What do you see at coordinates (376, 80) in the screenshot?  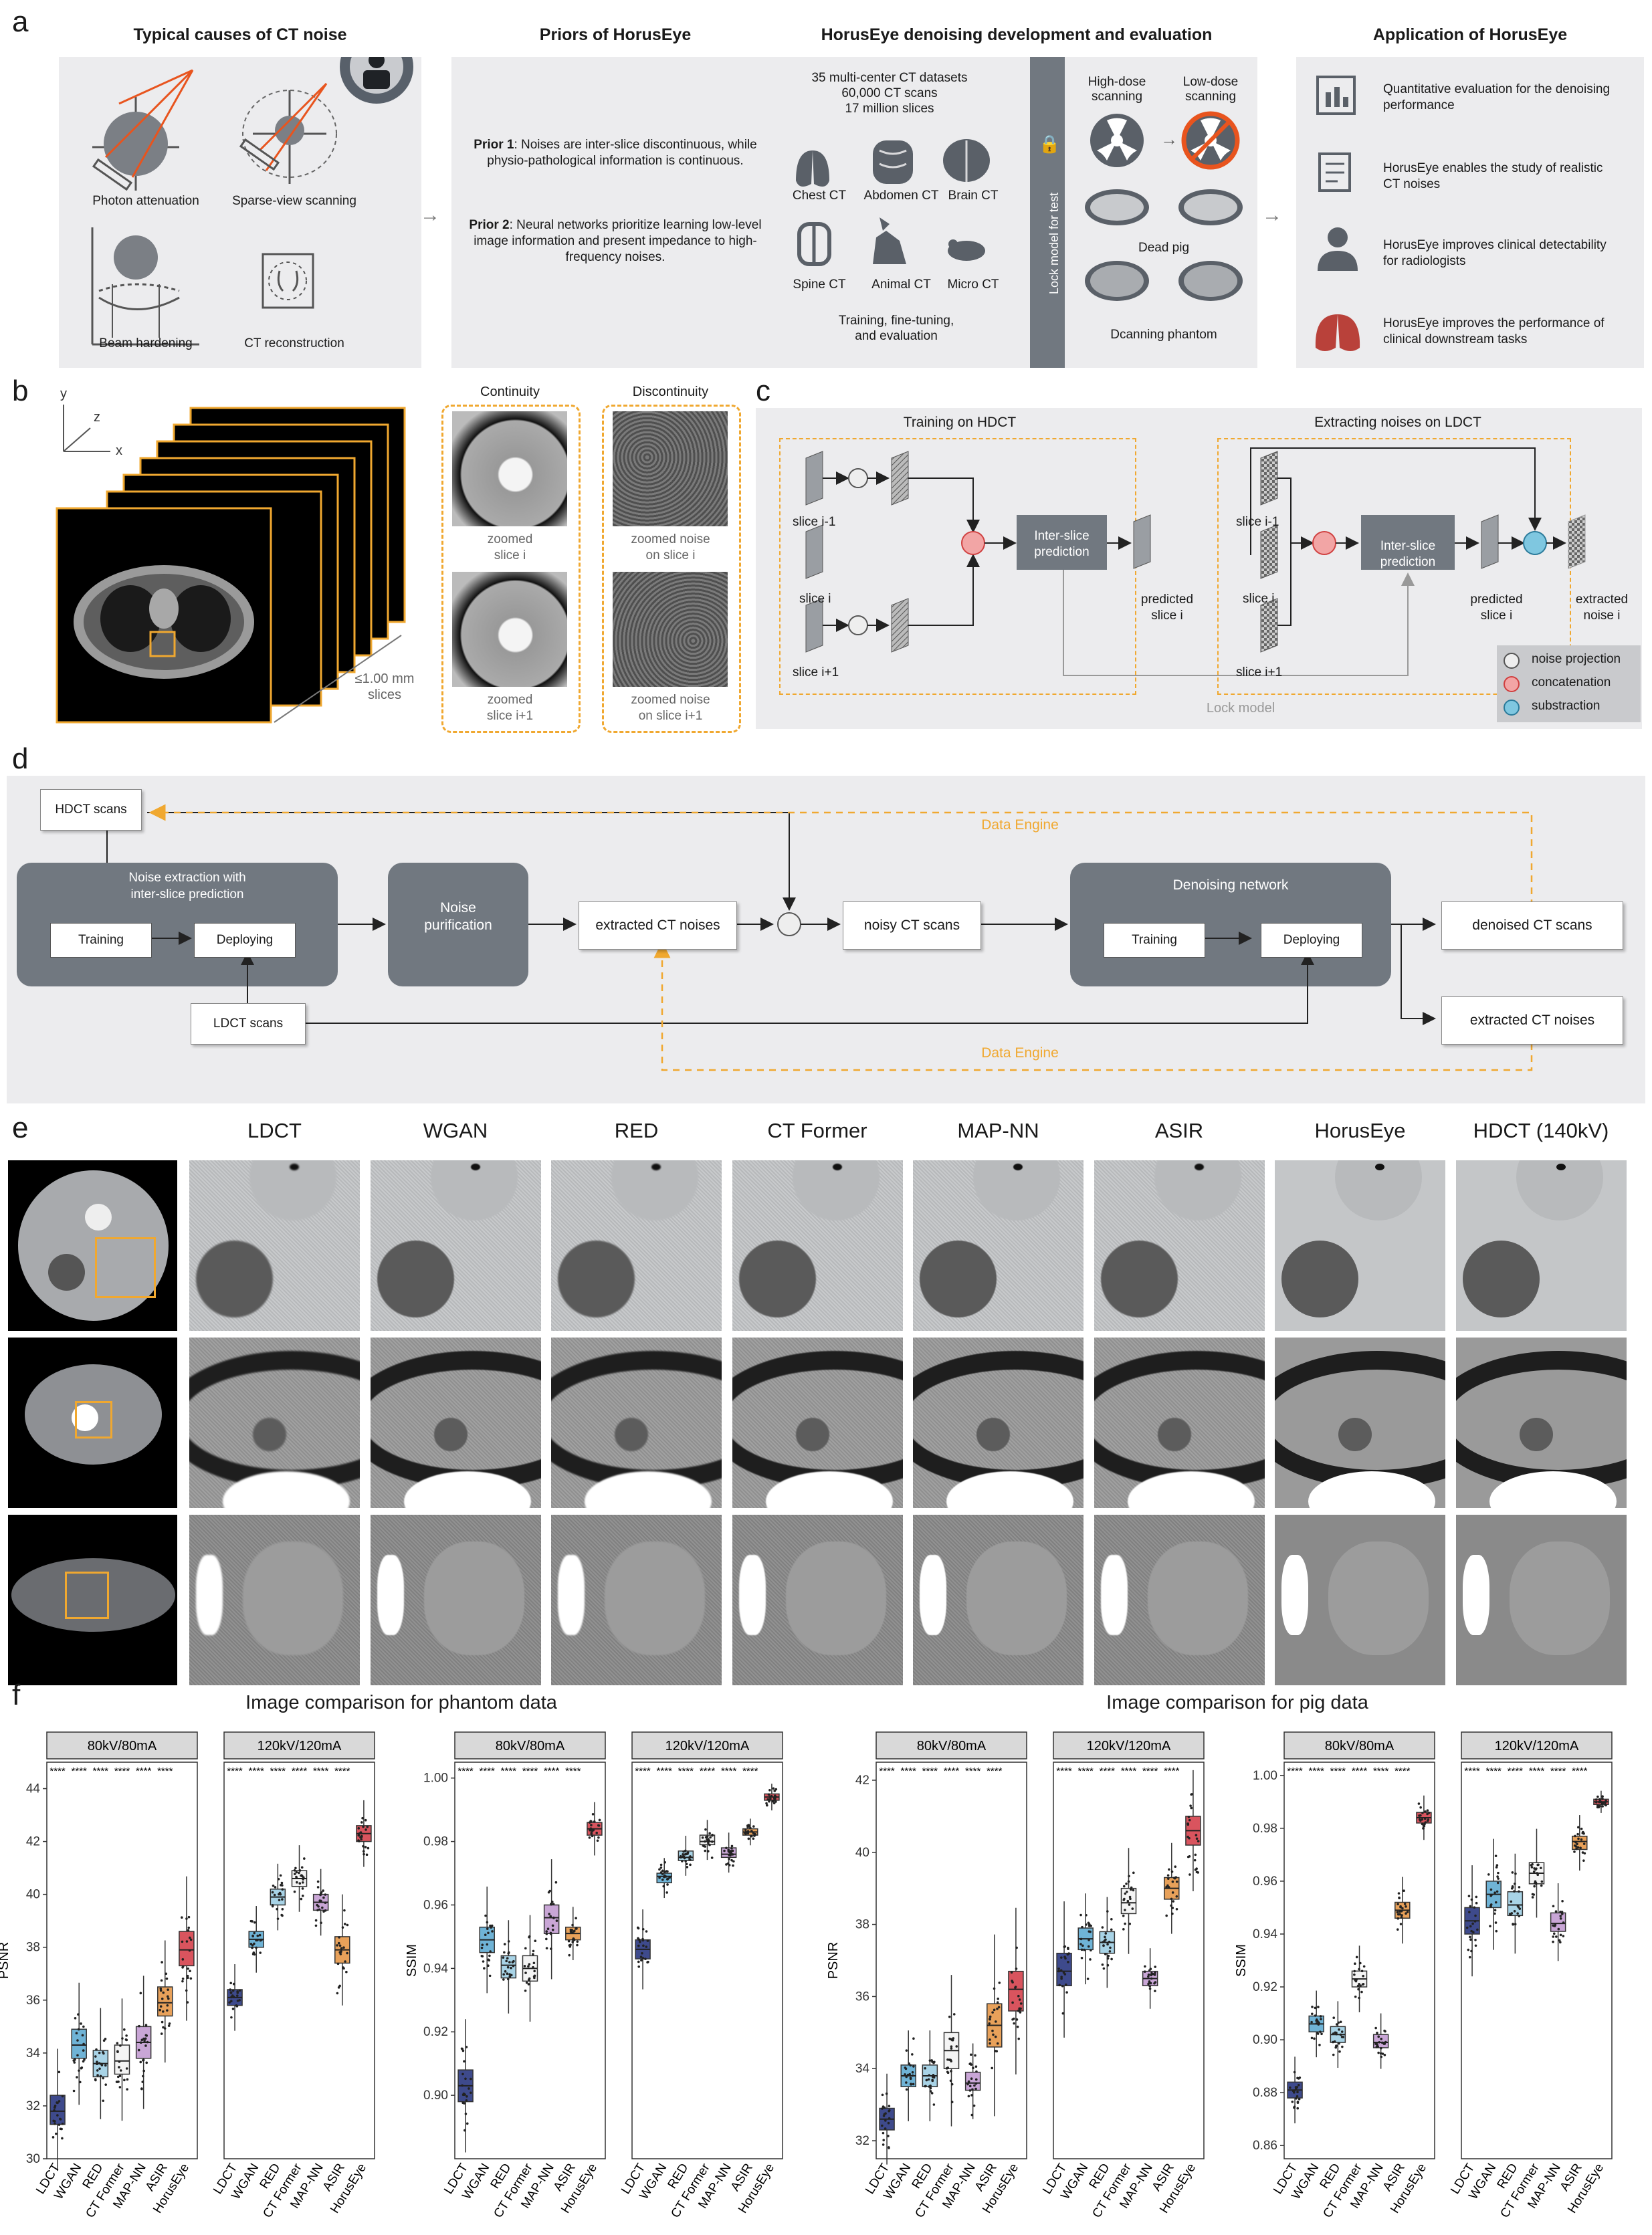 I see `ct-scanner-icon` at bounding box center [376, 80].